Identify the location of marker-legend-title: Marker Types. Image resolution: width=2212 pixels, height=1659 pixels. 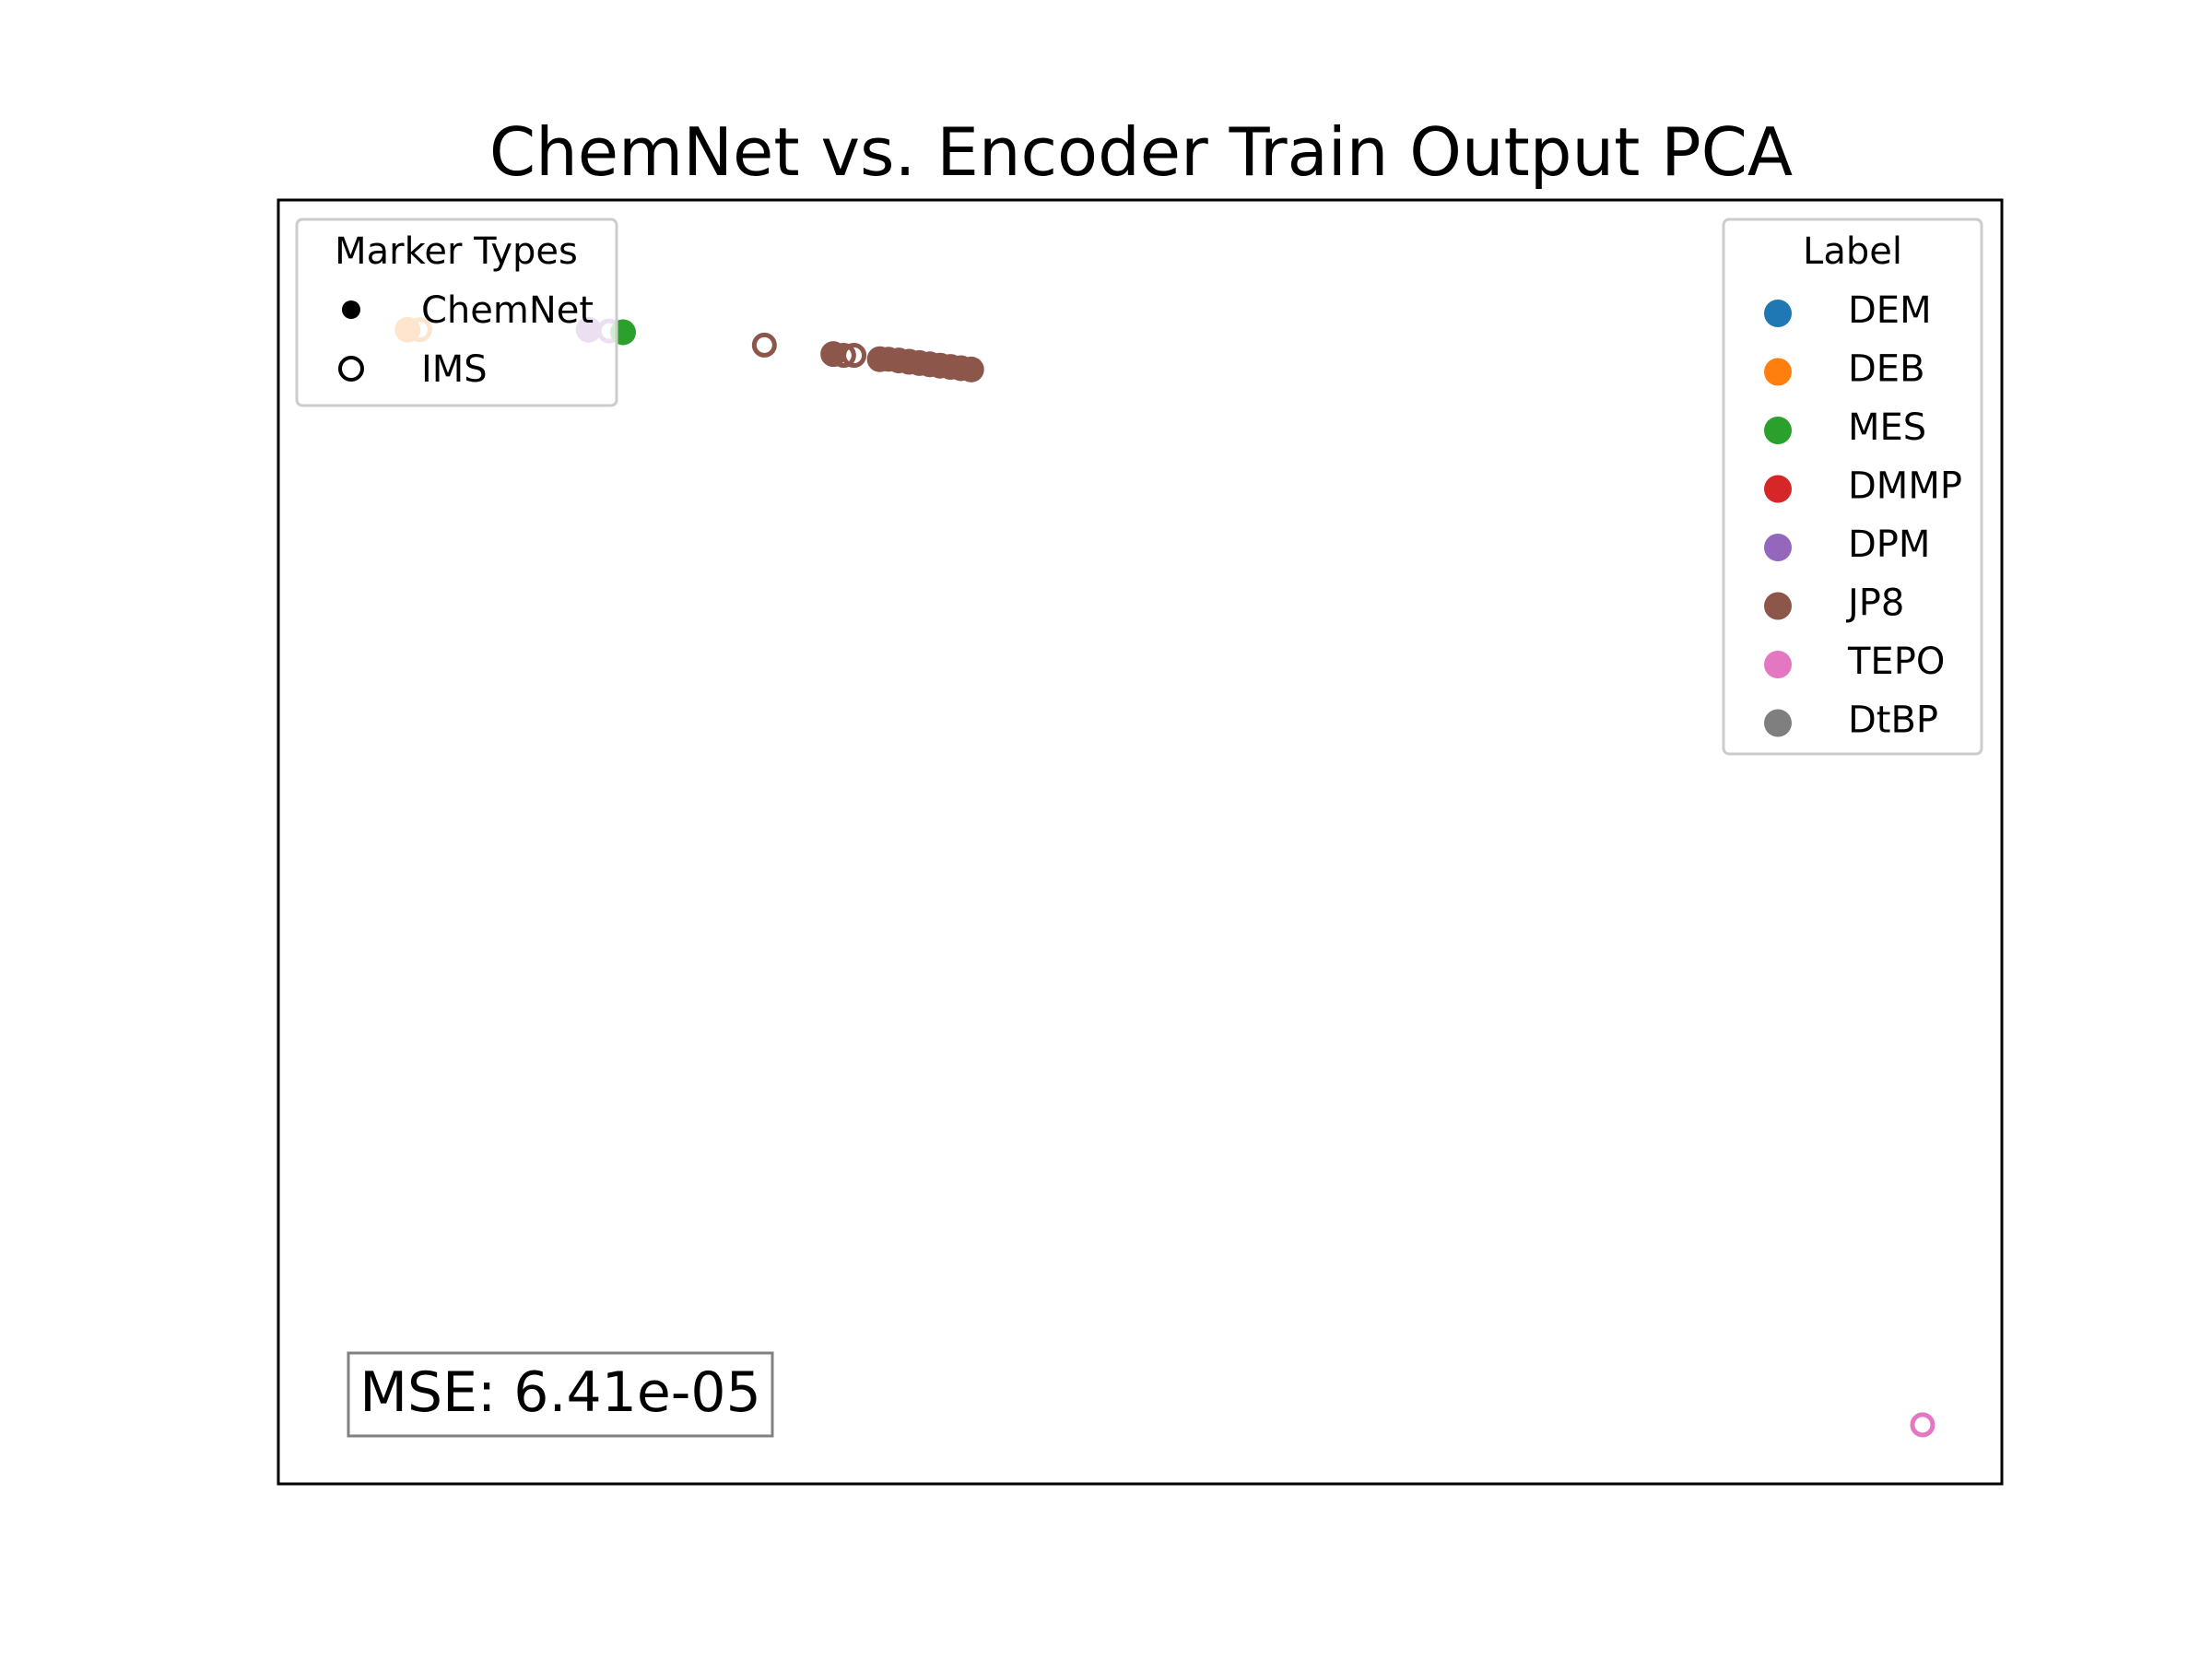
(456, 251).